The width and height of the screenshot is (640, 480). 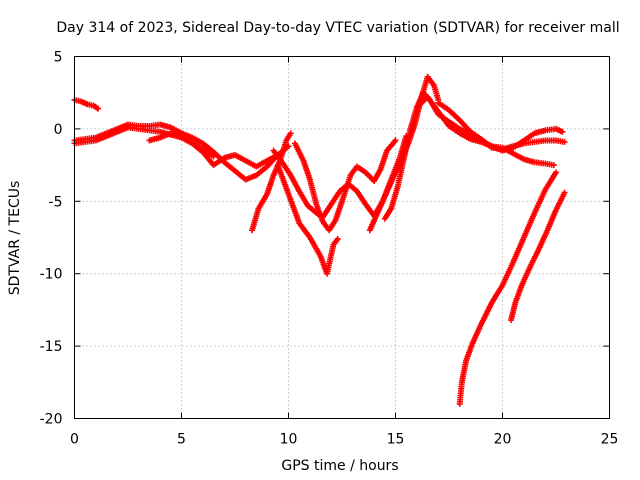 I want to click on y-tick-label: -5, so click(x=56, y=202).